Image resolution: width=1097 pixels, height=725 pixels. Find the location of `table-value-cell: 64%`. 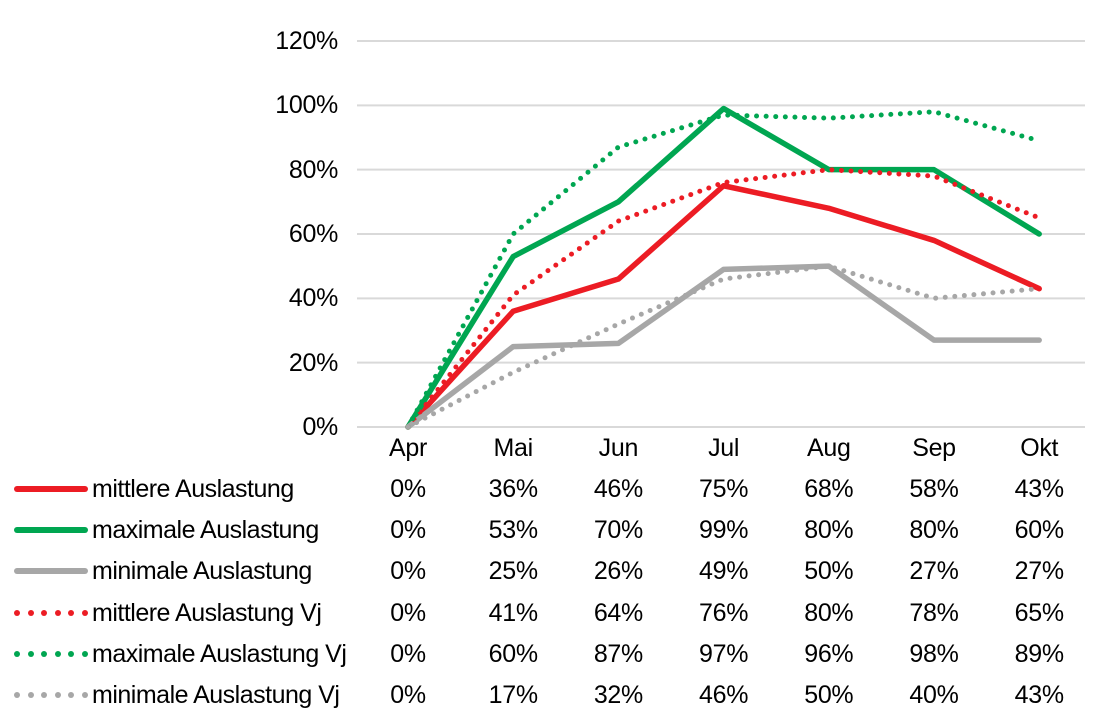

table-value-cell: 64% is located at coordinates (618, 612).